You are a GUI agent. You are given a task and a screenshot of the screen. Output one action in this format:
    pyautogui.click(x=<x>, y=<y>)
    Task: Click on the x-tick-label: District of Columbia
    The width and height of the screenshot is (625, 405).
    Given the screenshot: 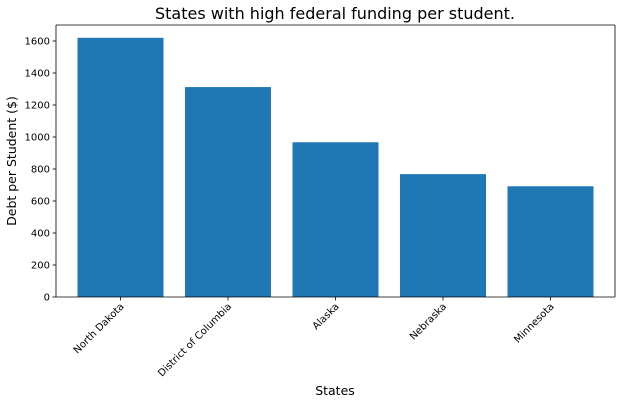 What is the action you would take?
    pyautogui.click(x=195, y=340)
    